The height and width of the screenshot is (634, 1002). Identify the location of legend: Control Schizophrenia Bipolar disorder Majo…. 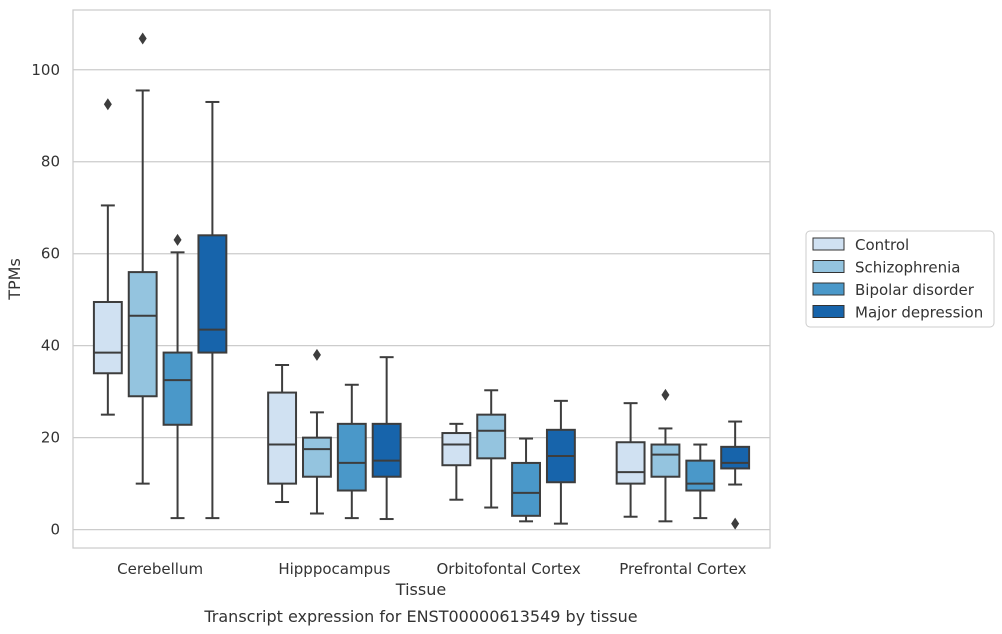
(900, 279).